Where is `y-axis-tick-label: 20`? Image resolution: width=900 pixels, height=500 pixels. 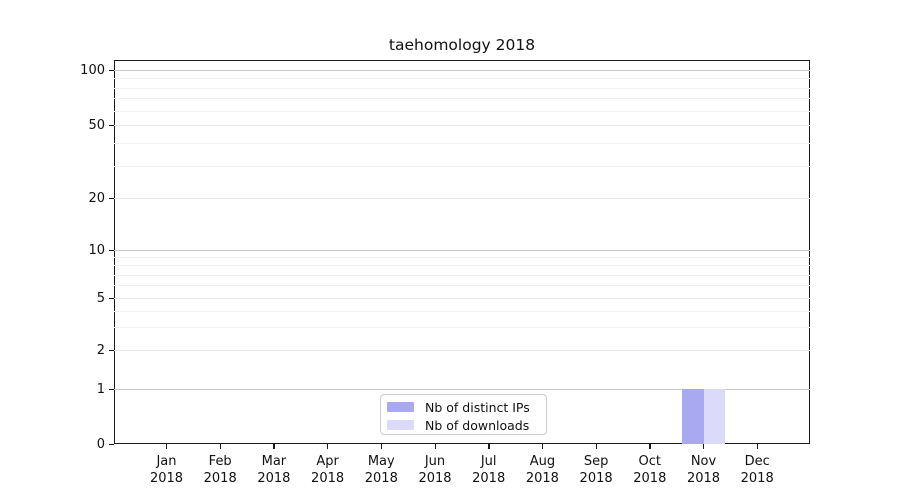
y-axis-tick-label: 20 is located at coordinates (96, 198).